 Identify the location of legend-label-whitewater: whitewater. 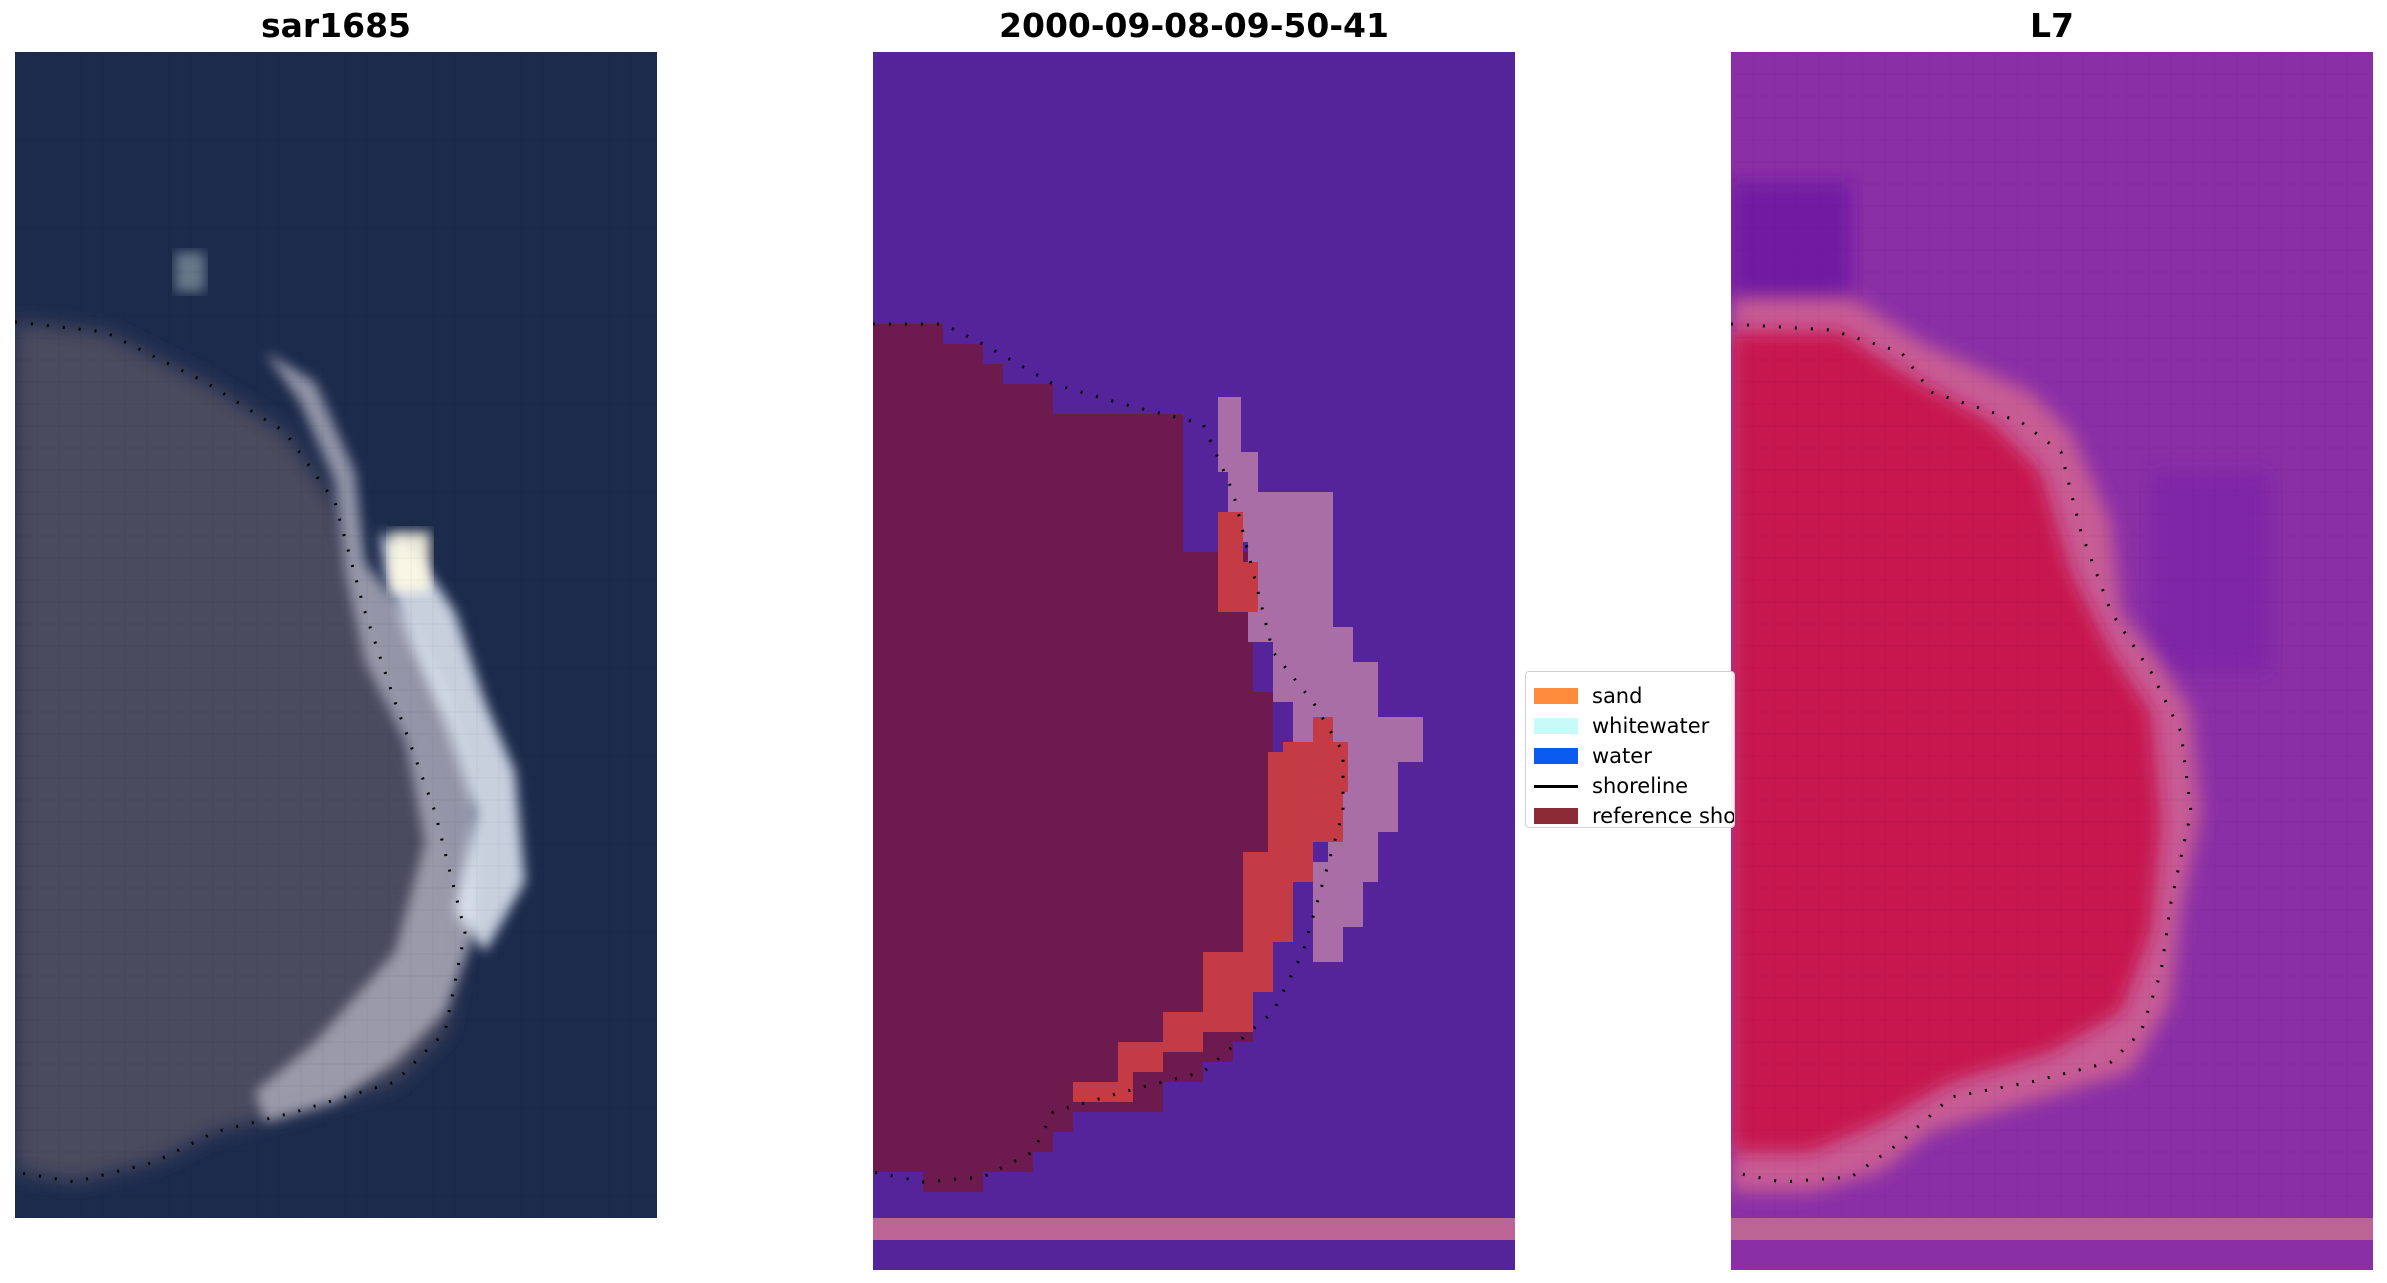
(1651, 726).